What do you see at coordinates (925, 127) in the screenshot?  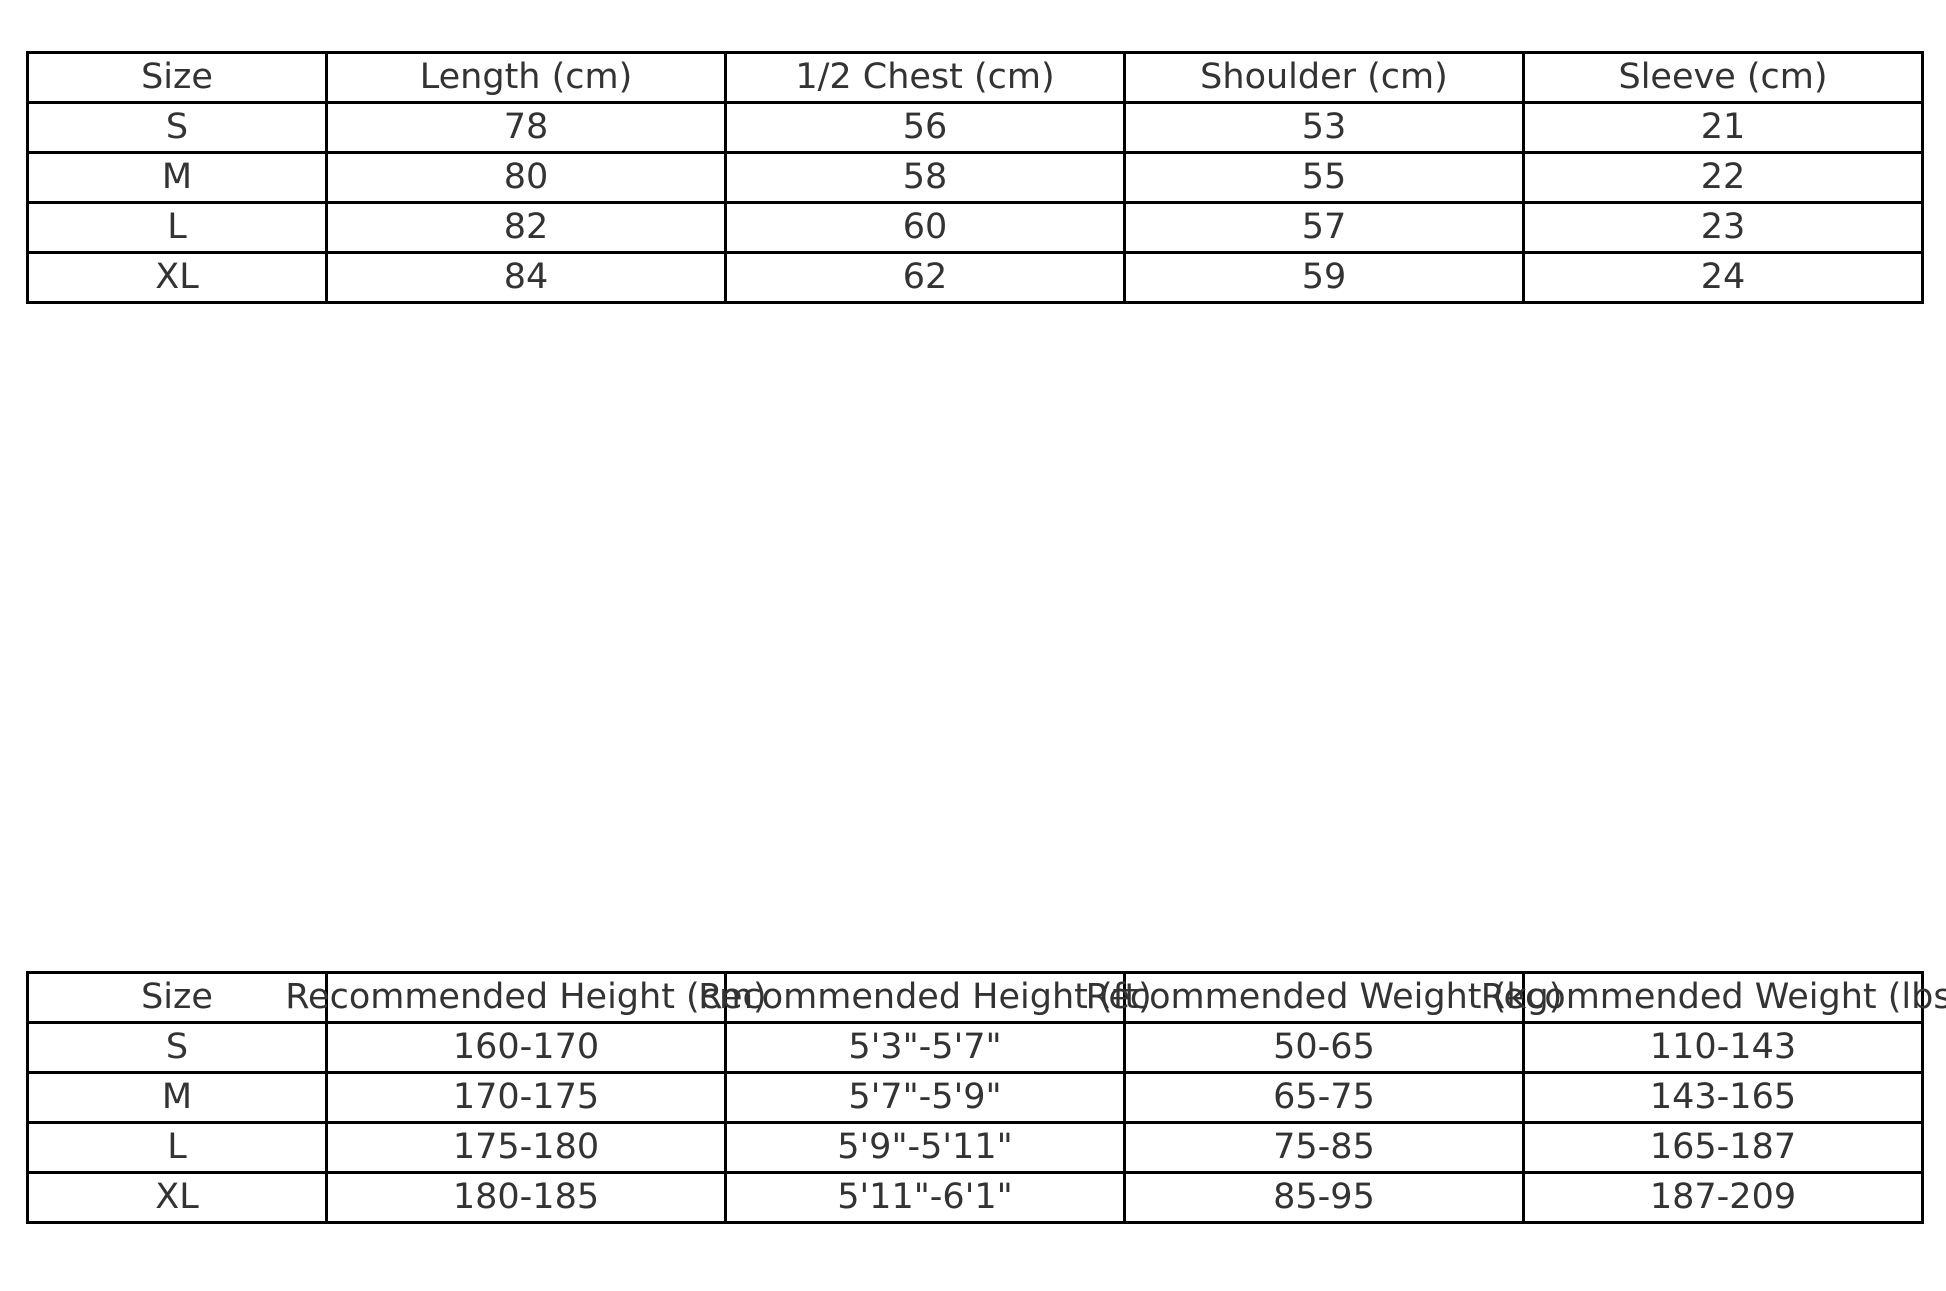 I see `table-cell: 56` at bounding box center [925, 127].